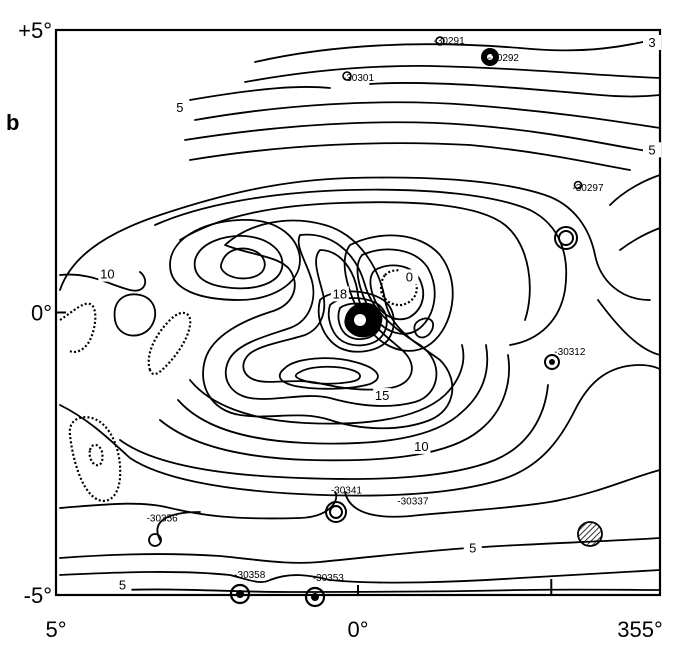 The image size is (674, 651). What do you see at coordinates (329, 578) in the screenshot?
I see `source-label: -30353` at bounding box center [329, 578].